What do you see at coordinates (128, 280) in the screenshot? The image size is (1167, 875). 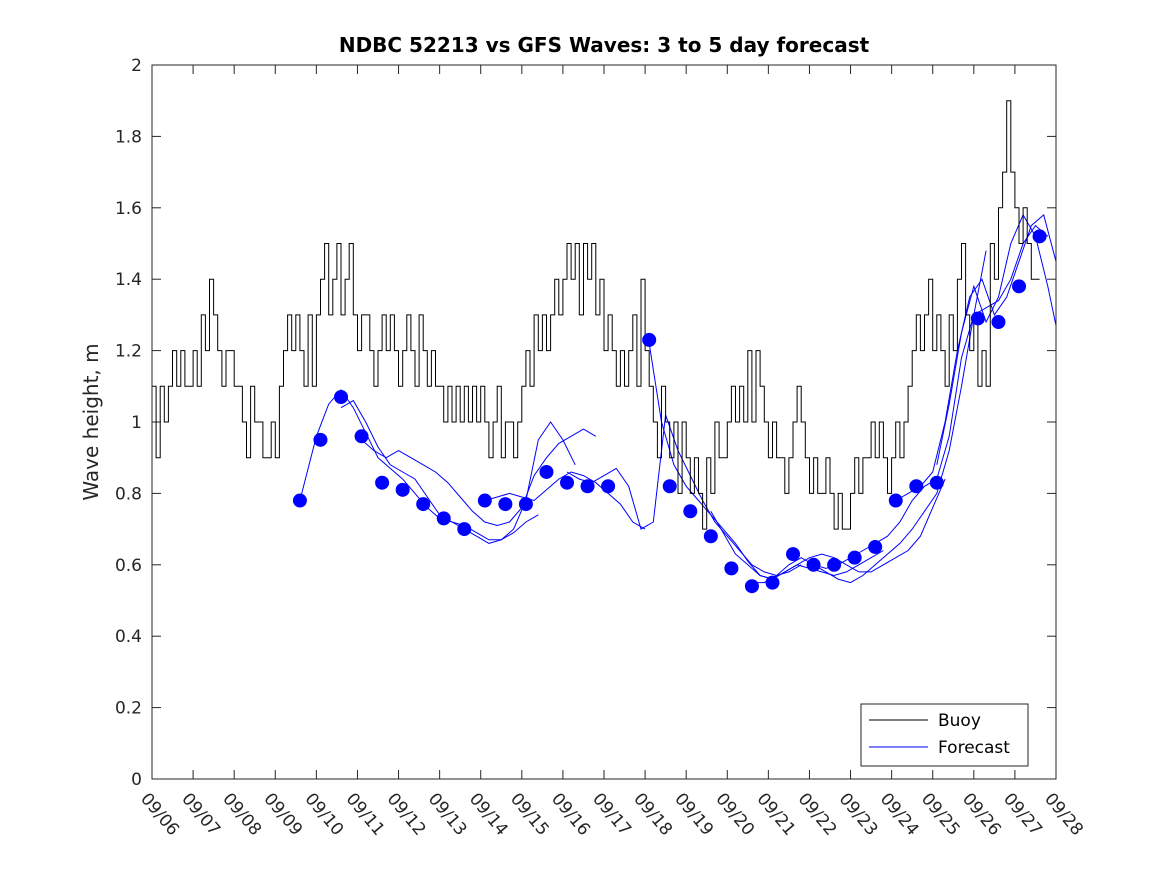 I see `y-tick-label-7: 1.4` at bounding box center [128, 280].